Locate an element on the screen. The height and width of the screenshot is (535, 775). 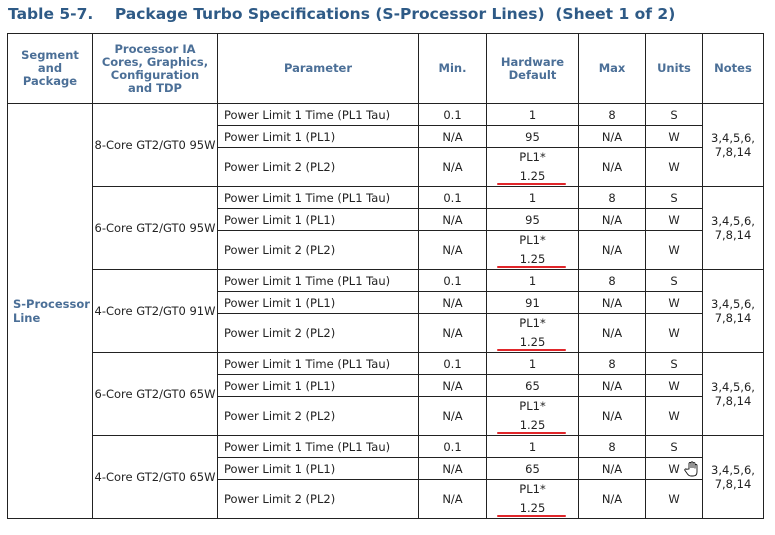
processor-config-cell: 6-Core GT2/GT0 95W is located at coordinates (155, 228).